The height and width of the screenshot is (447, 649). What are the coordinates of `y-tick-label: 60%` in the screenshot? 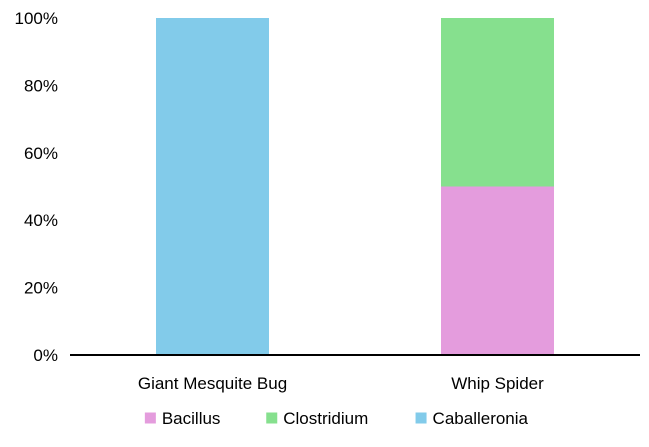 It's located at (41, 153).